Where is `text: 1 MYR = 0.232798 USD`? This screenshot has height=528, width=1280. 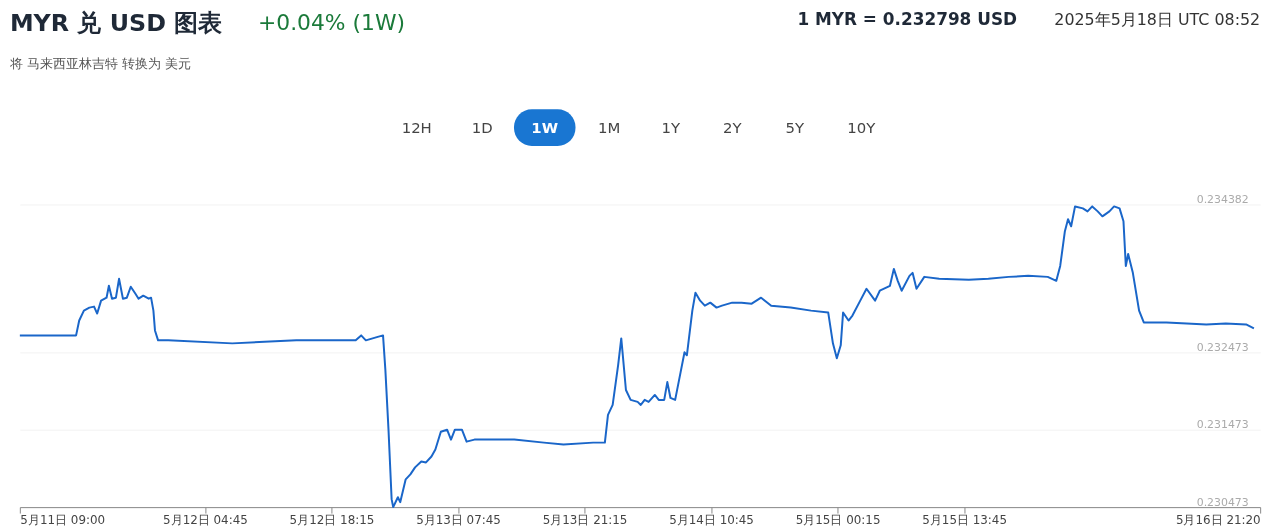
text: 1 MYR = 0.232798 USD is located at coordinates (907, 18).